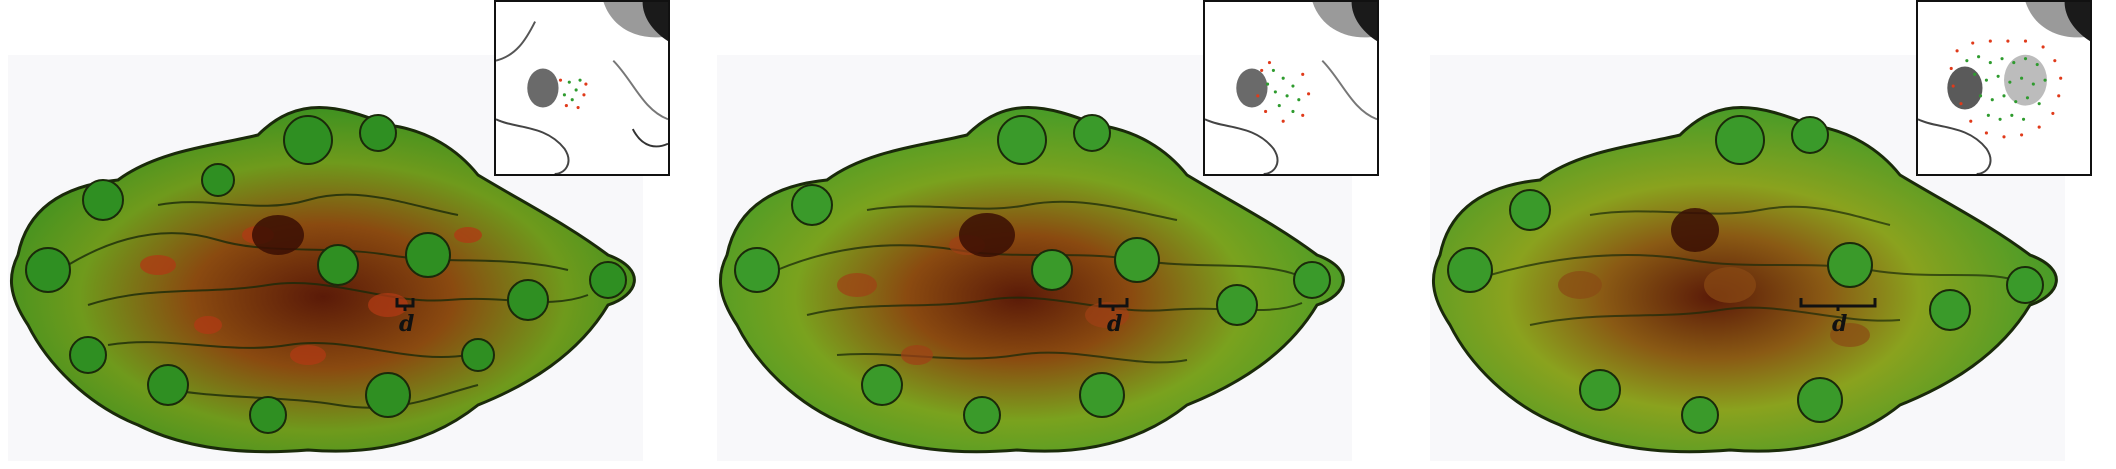  Describe the element at coordinates (1840, 324) in the screenshot. I see `scale-label-3: d` at that location.